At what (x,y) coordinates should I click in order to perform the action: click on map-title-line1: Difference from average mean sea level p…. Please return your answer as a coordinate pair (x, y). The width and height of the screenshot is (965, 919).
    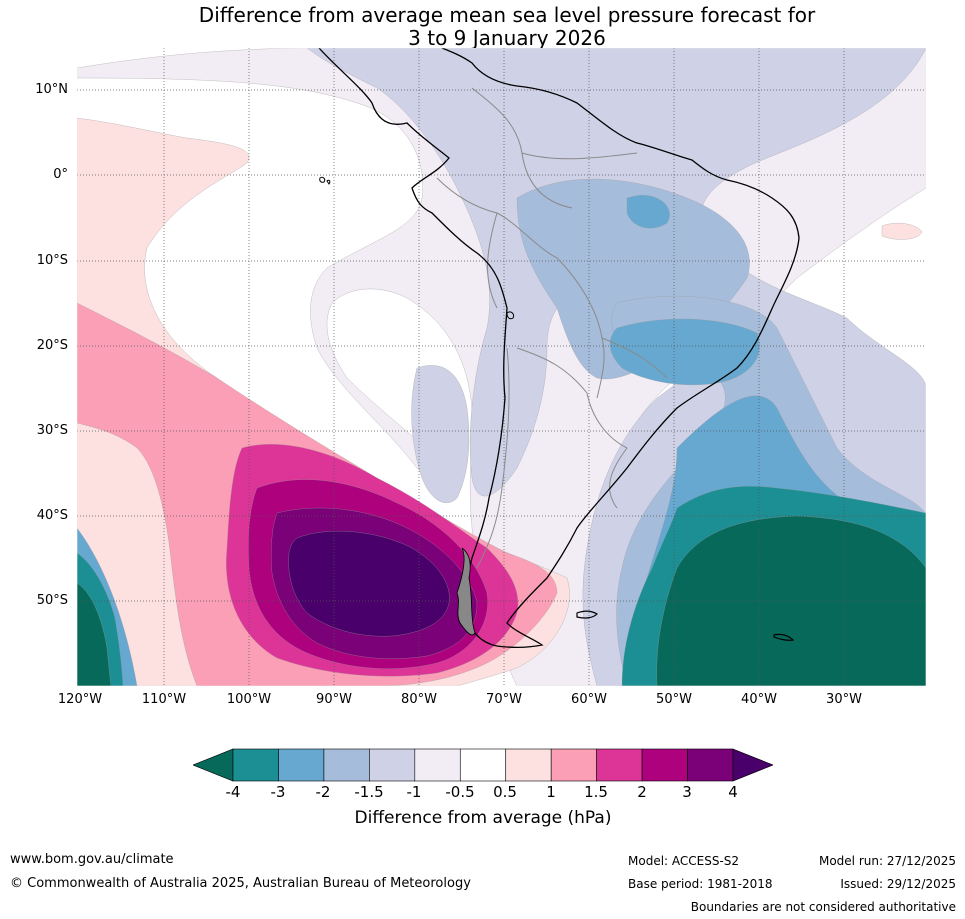
    Looking at the image, I should click on (507, 15).